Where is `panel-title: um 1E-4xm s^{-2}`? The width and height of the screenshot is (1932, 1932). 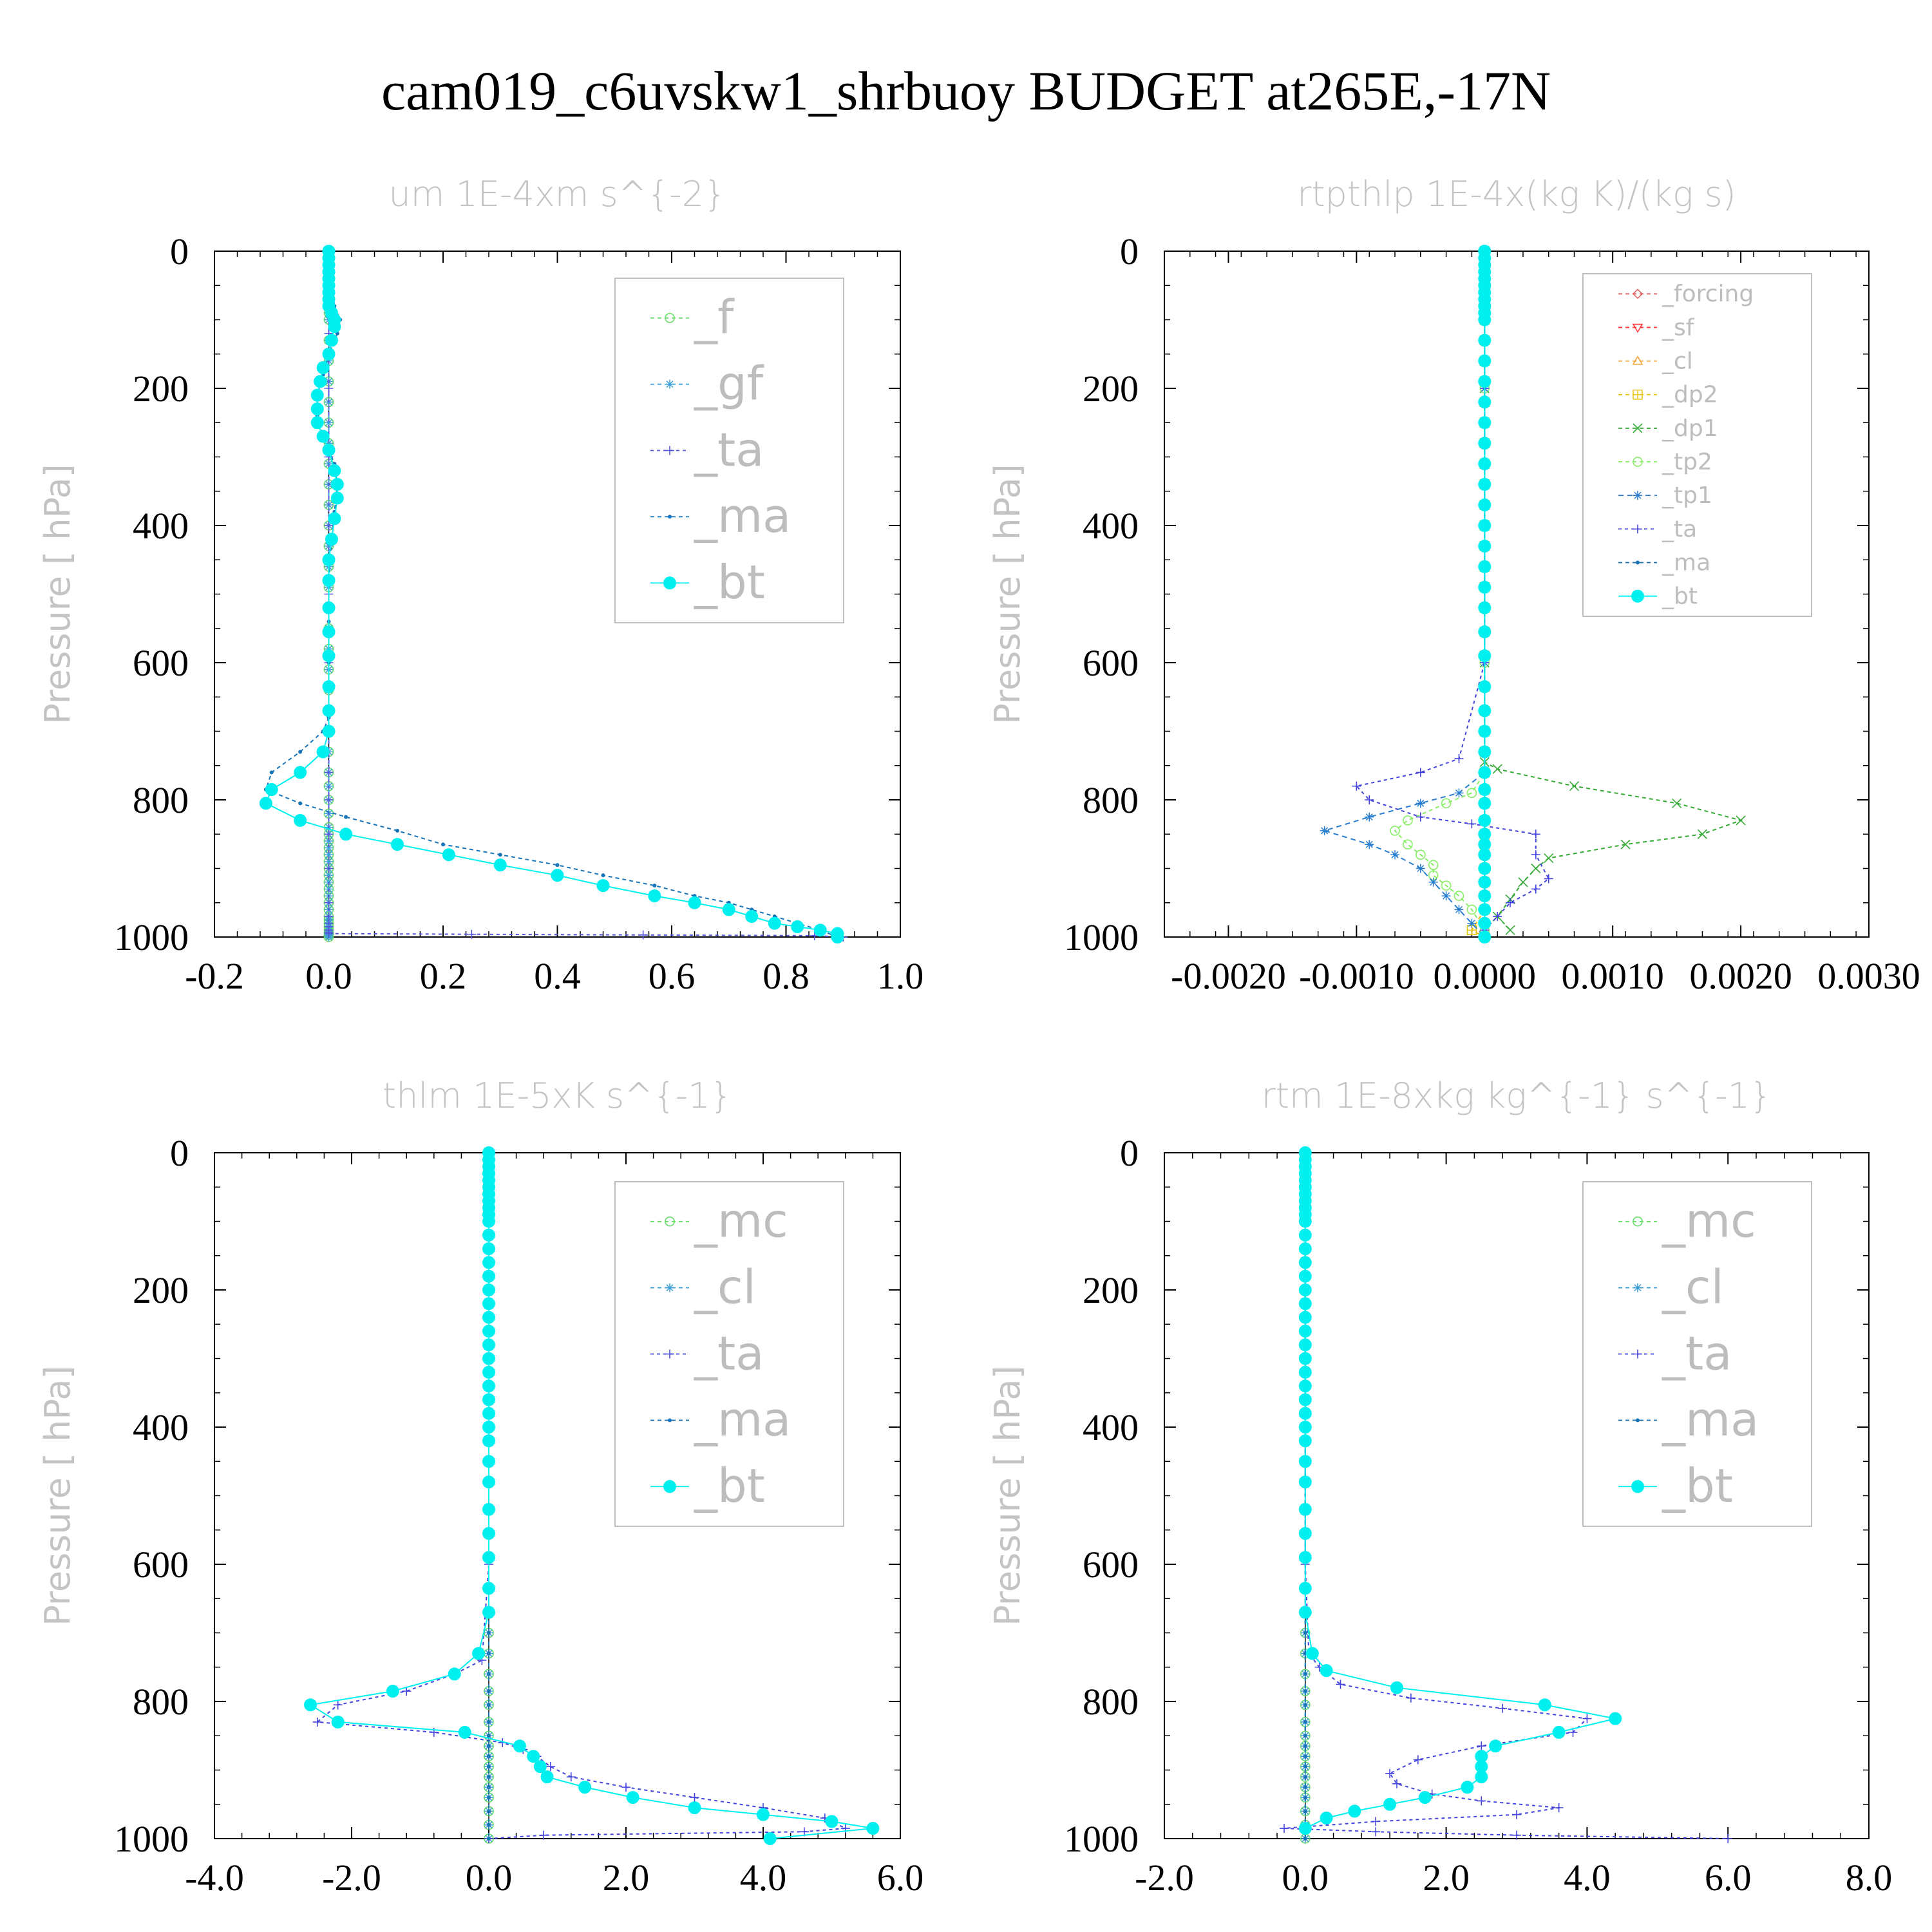
panel-title: um 1E-4xm s^{-2} is located at coordinates (557, 194).